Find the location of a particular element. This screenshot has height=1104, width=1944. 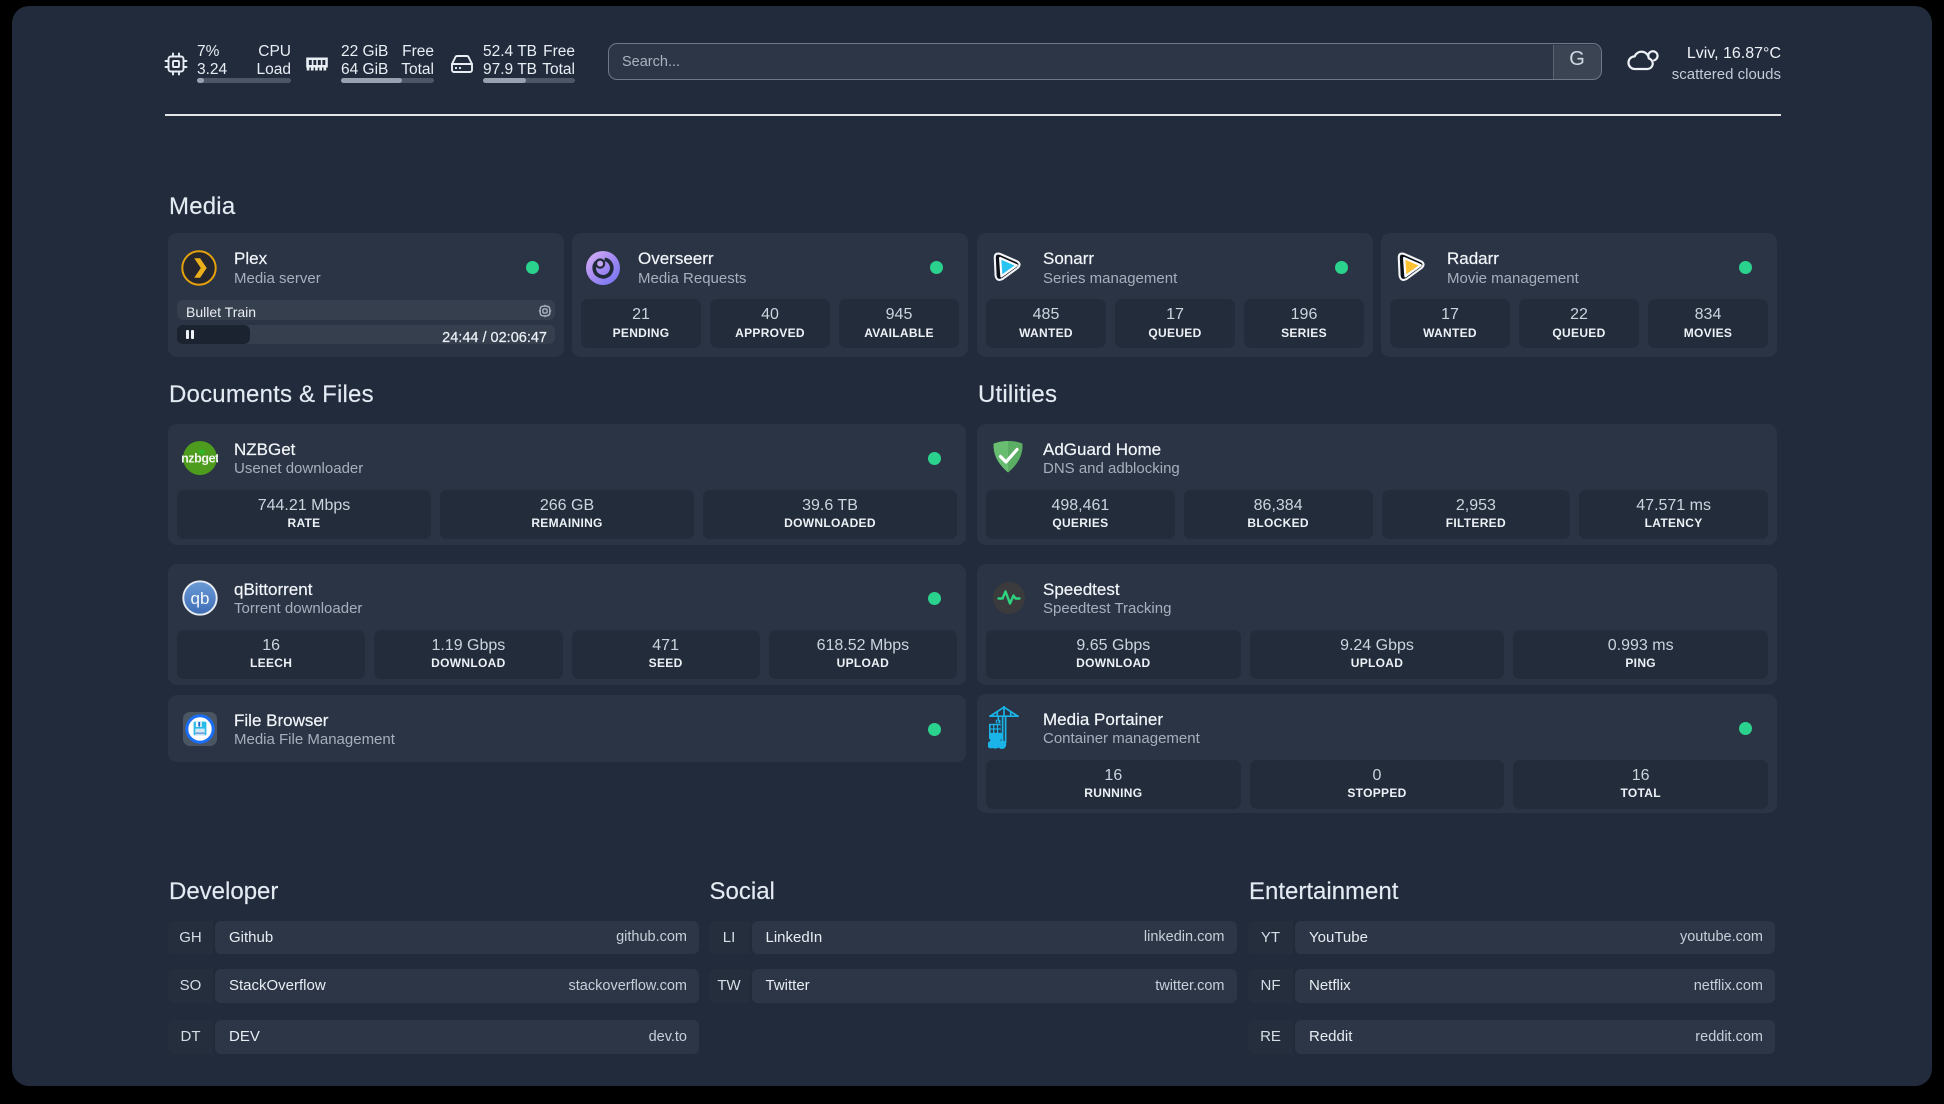

svg-text: nzbget is located at coordinates (200, 458).